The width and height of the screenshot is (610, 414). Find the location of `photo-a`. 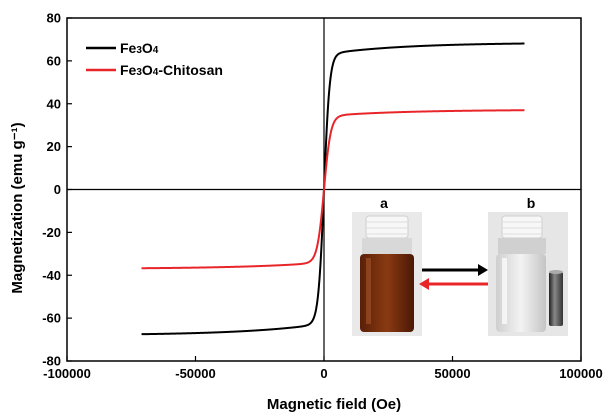

photo-a is located at coordinates (387, 274).